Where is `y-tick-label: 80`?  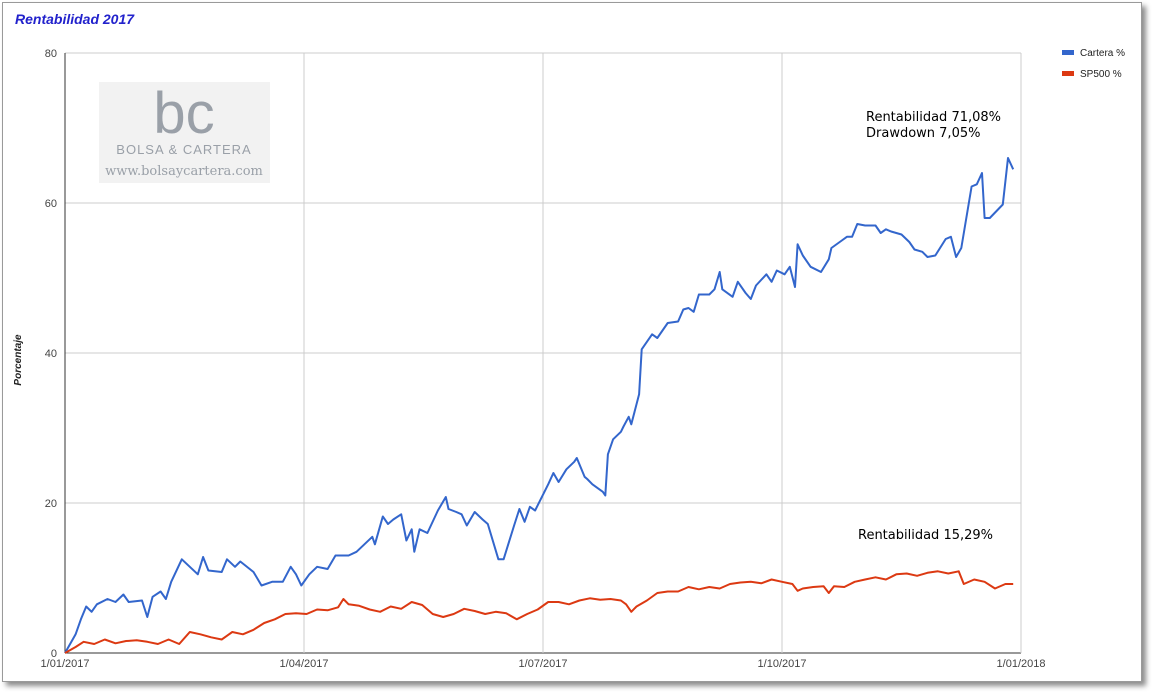 y-tick-label: 80 is located at coordinates (51, 54).